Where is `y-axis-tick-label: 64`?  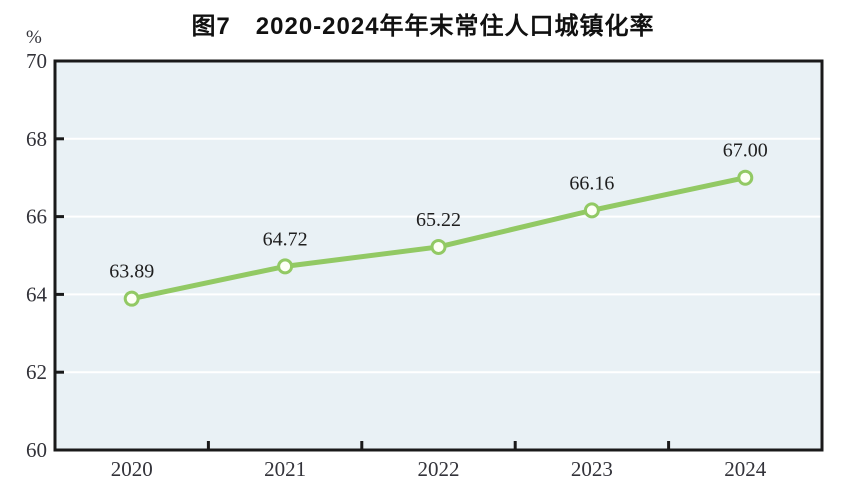
y-axis-tick-label: 64 is located at coordinates (37, 294).